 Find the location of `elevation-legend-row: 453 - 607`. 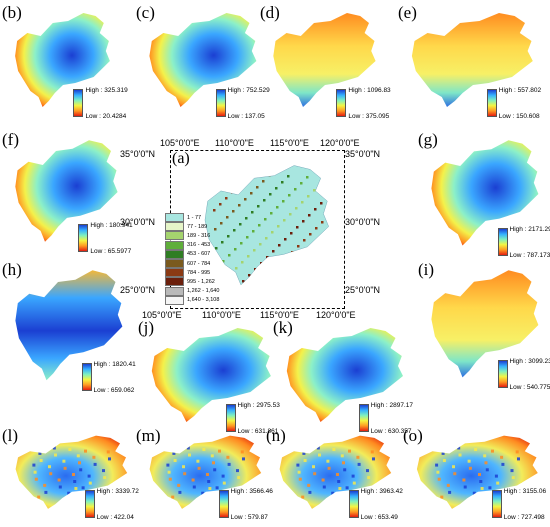

elevation-legend-row: 453 - 607 is located at coordinates (192, 254).